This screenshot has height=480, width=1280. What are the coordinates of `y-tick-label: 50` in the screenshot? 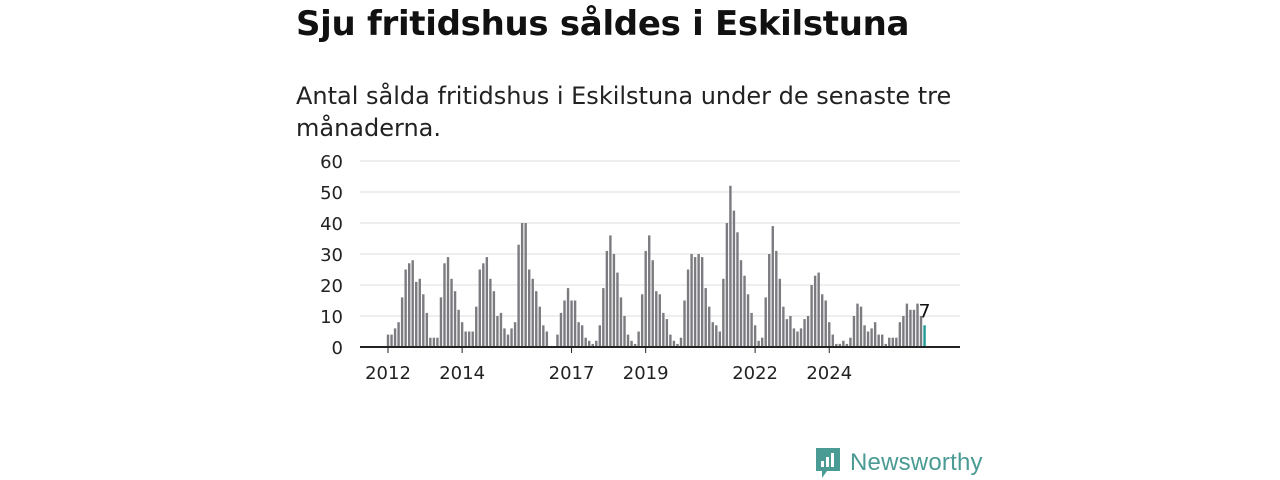 It's located at (331, 193).